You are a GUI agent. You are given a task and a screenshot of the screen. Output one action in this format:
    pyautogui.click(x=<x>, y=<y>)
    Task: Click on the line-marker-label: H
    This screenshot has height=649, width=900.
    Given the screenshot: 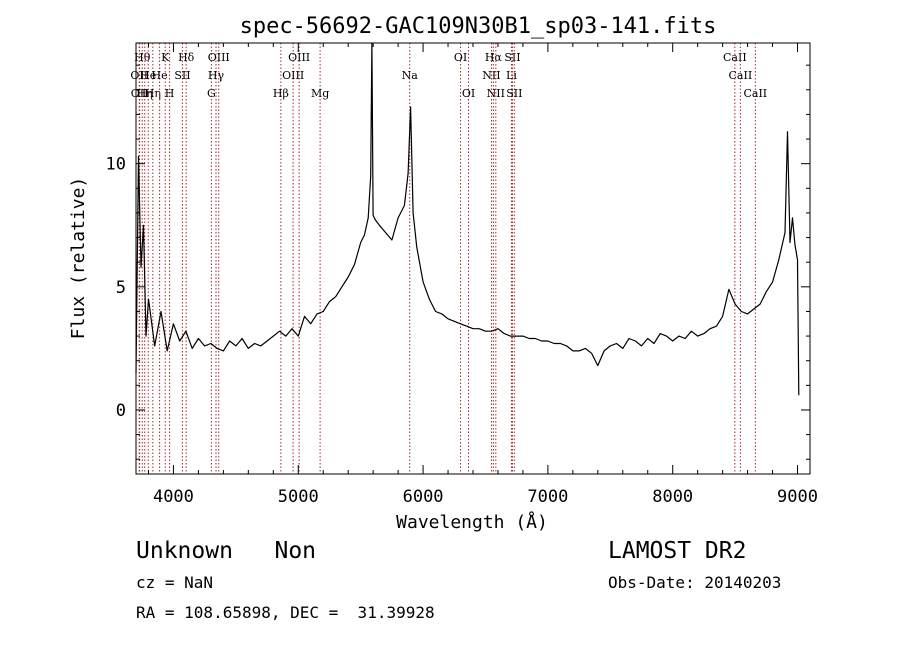 What is the action you would take?
    pyautogui.click(x=170, y=93)
    